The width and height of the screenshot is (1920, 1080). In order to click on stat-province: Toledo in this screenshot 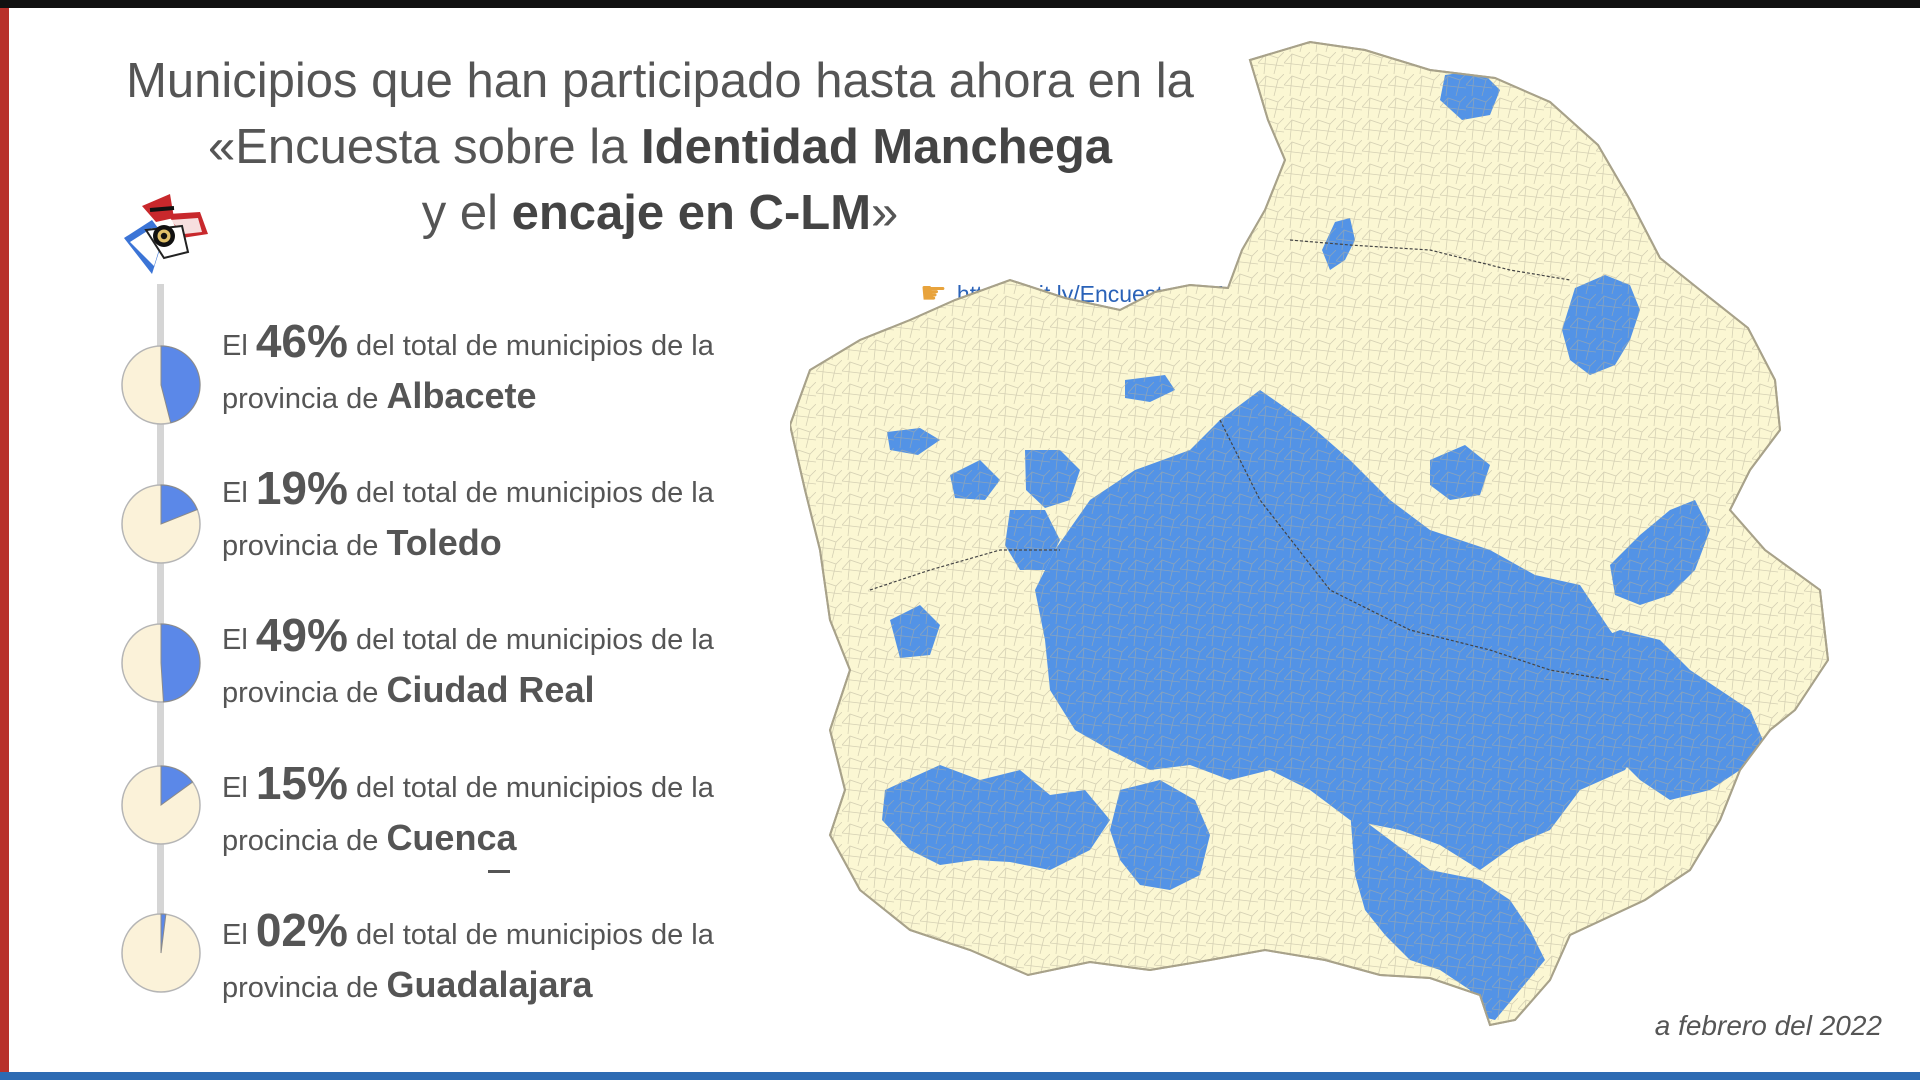, I will do `click(444, 542)`.